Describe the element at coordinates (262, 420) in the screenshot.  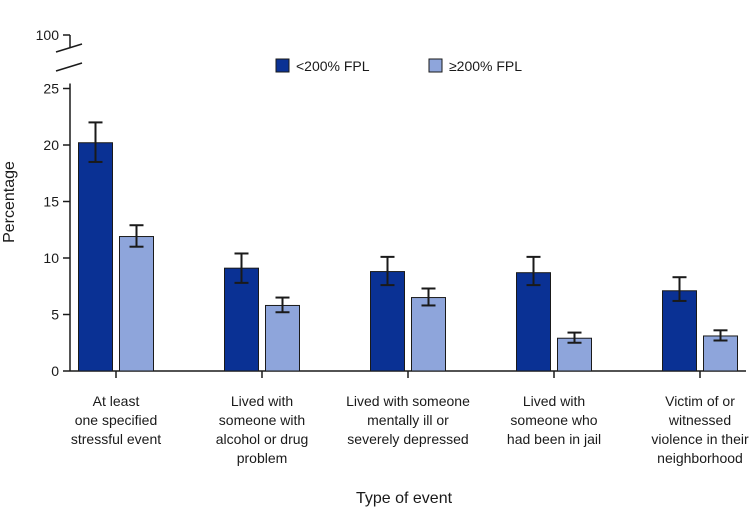
I see `x-tick-label: someone with` at that location.